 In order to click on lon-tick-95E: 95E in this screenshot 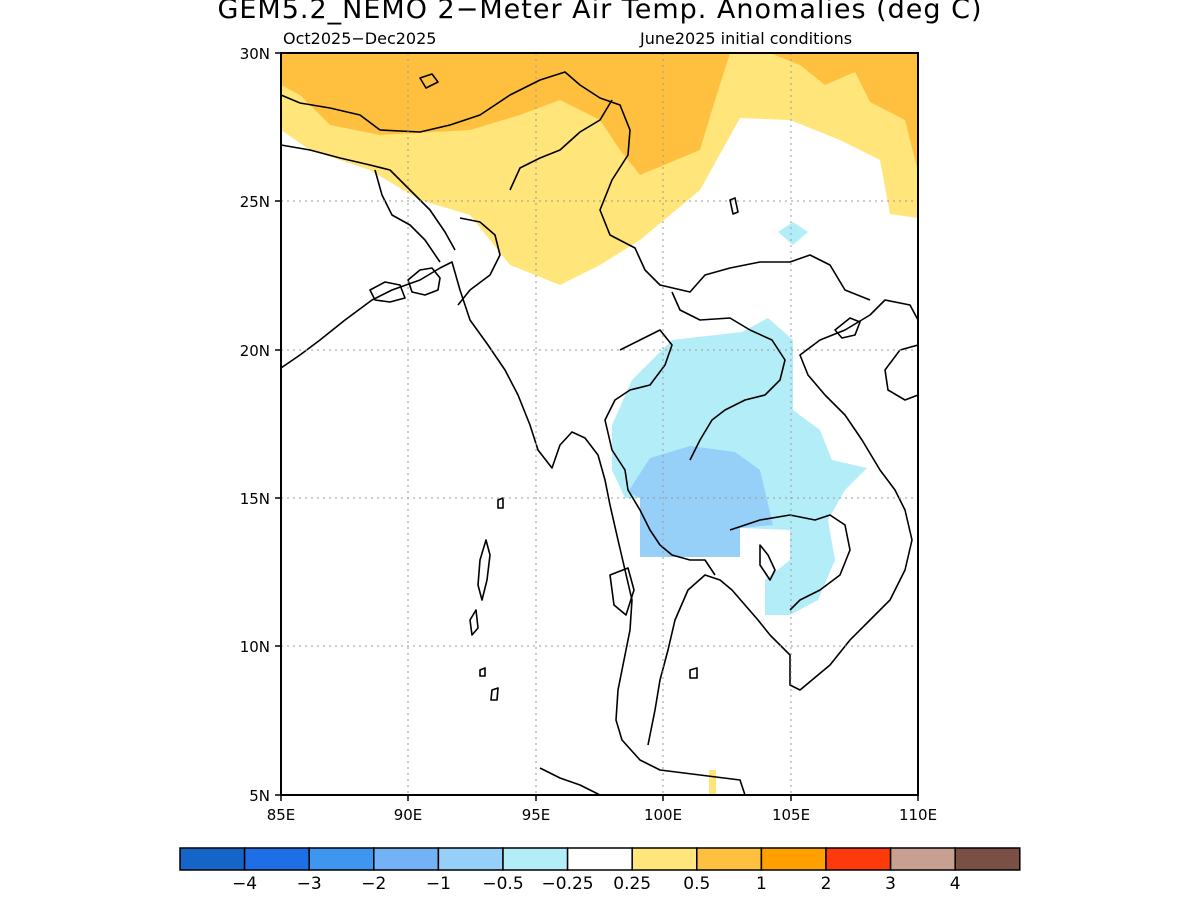, I will do `click(536, 815)`.